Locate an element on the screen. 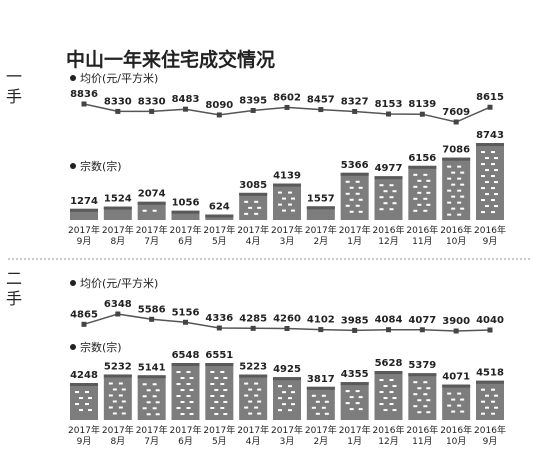 Image resolution: width=540 pixels, height=469 pixels. resale-count-tick-label: 8月 is located at coordinates (117, 441).